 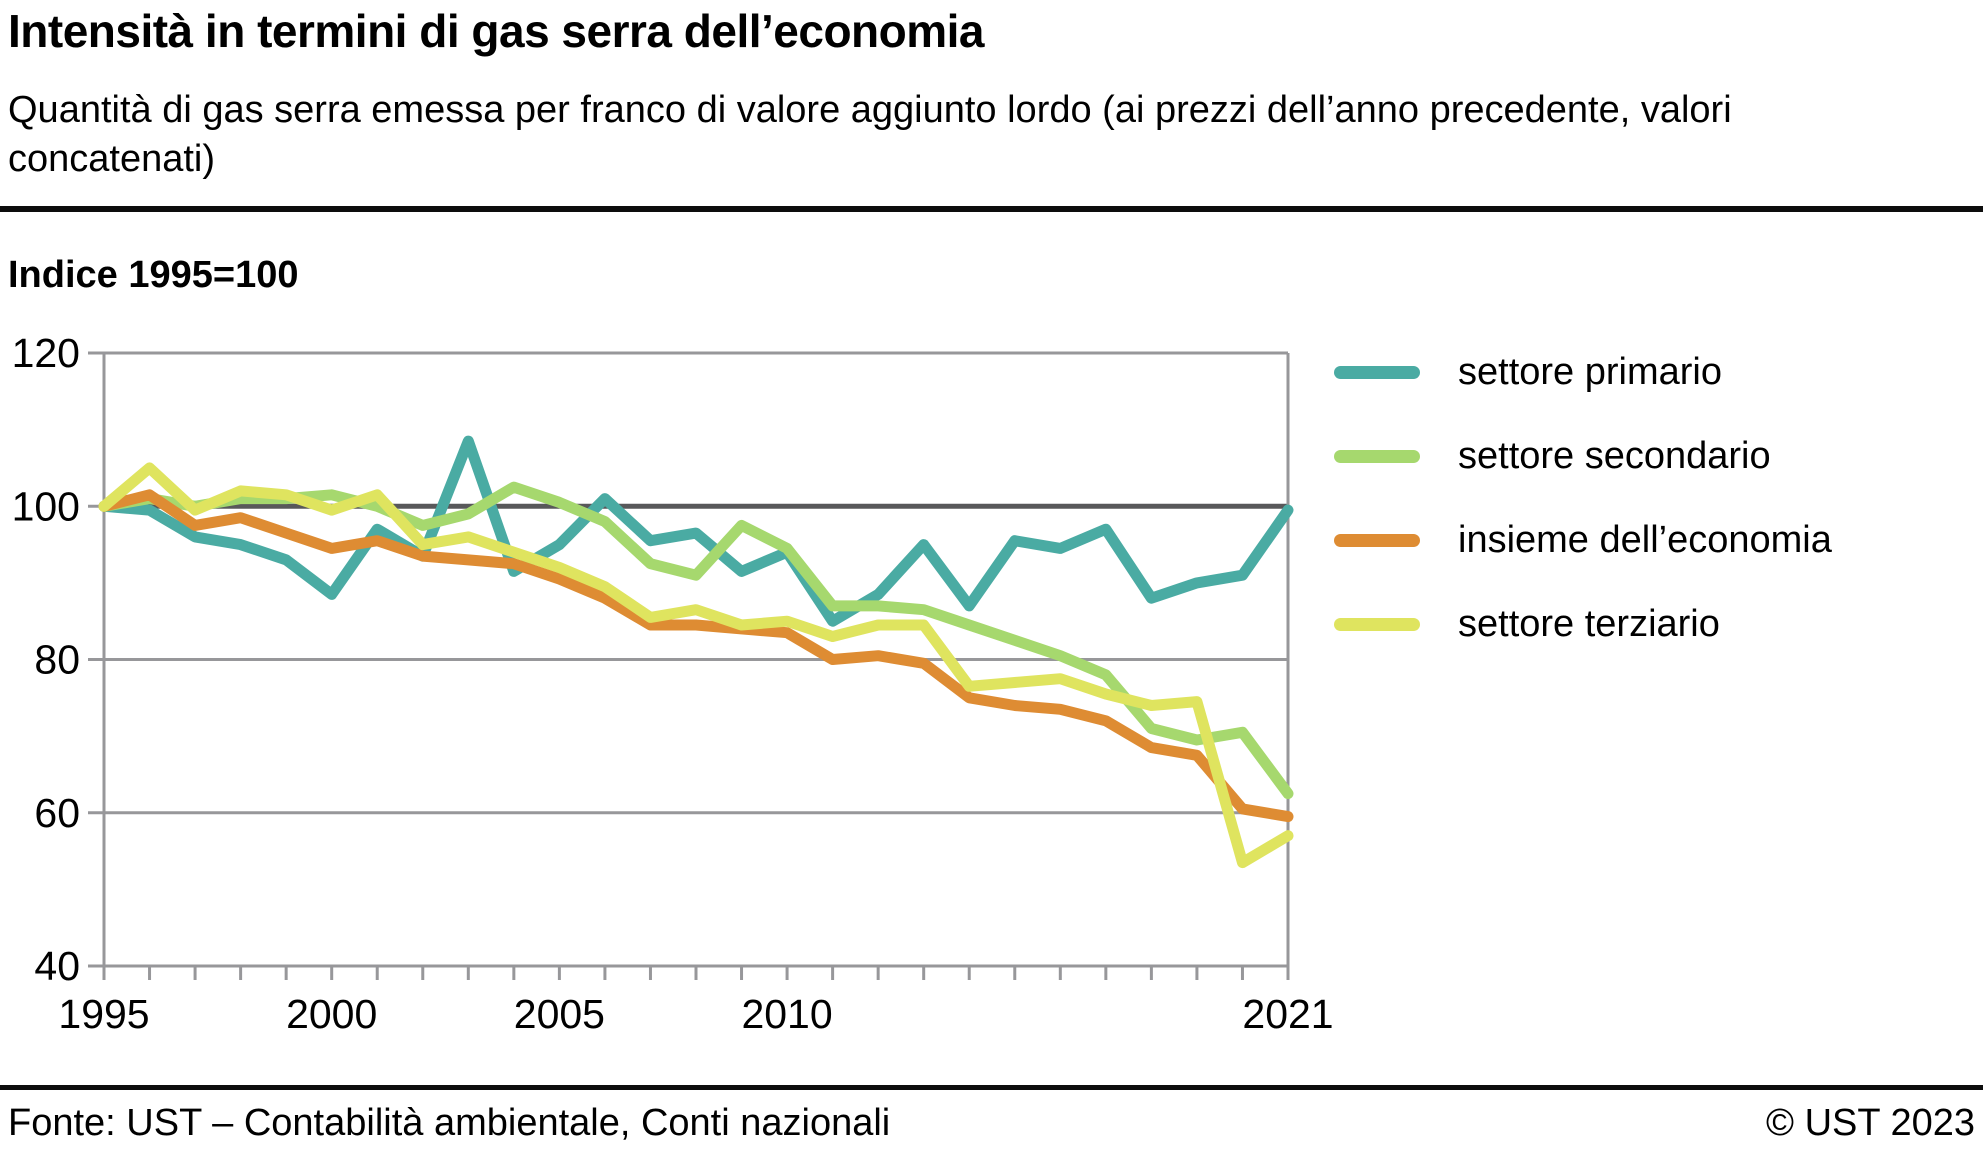 What do you see at coordinates (1377, 540) in the screenshot?
I see `legend-swatch-insieme-economia` at bounding box center [1377, 540].